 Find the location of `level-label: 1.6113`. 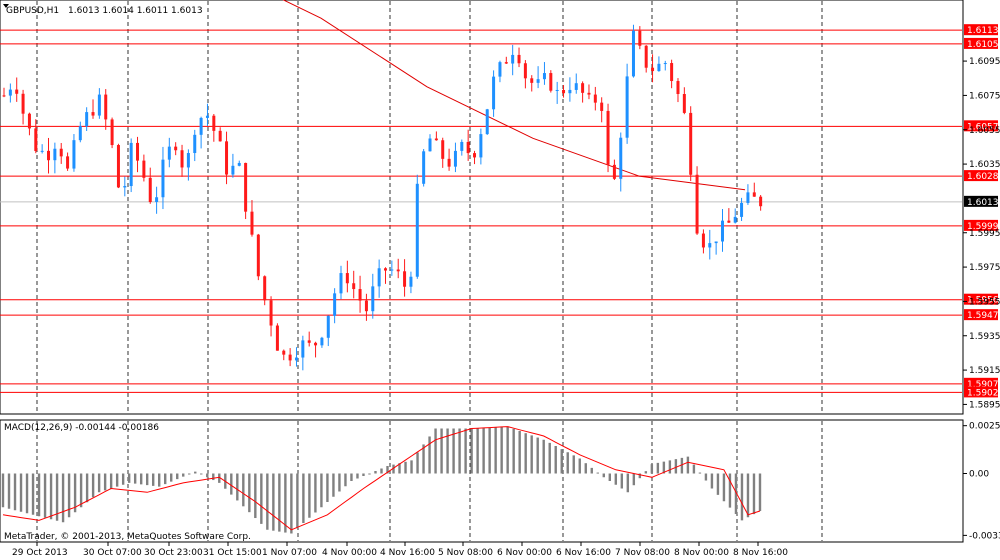

level-label: 1.6113 is located at coordinates (983, 31).